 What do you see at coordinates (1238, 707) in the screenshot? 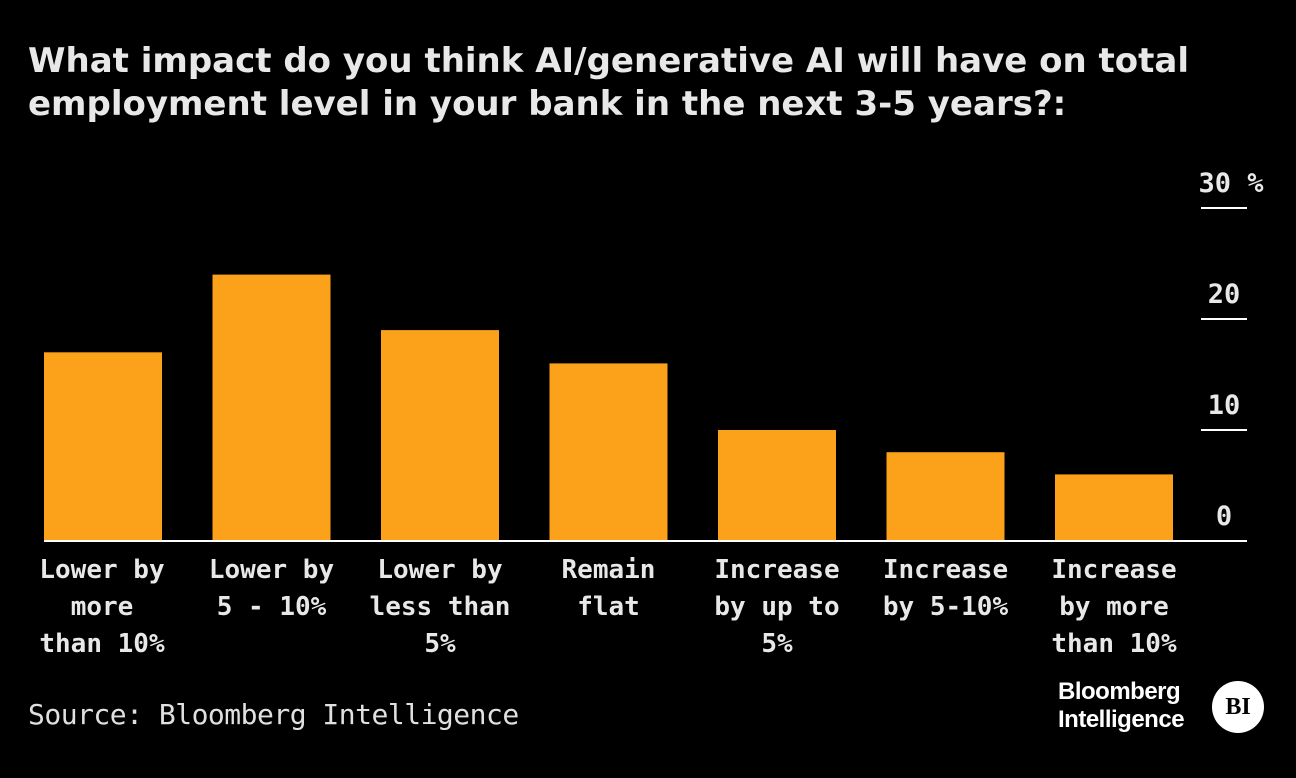
I see `bi-badge-icon: BI` at bounding box center [1238, 707].